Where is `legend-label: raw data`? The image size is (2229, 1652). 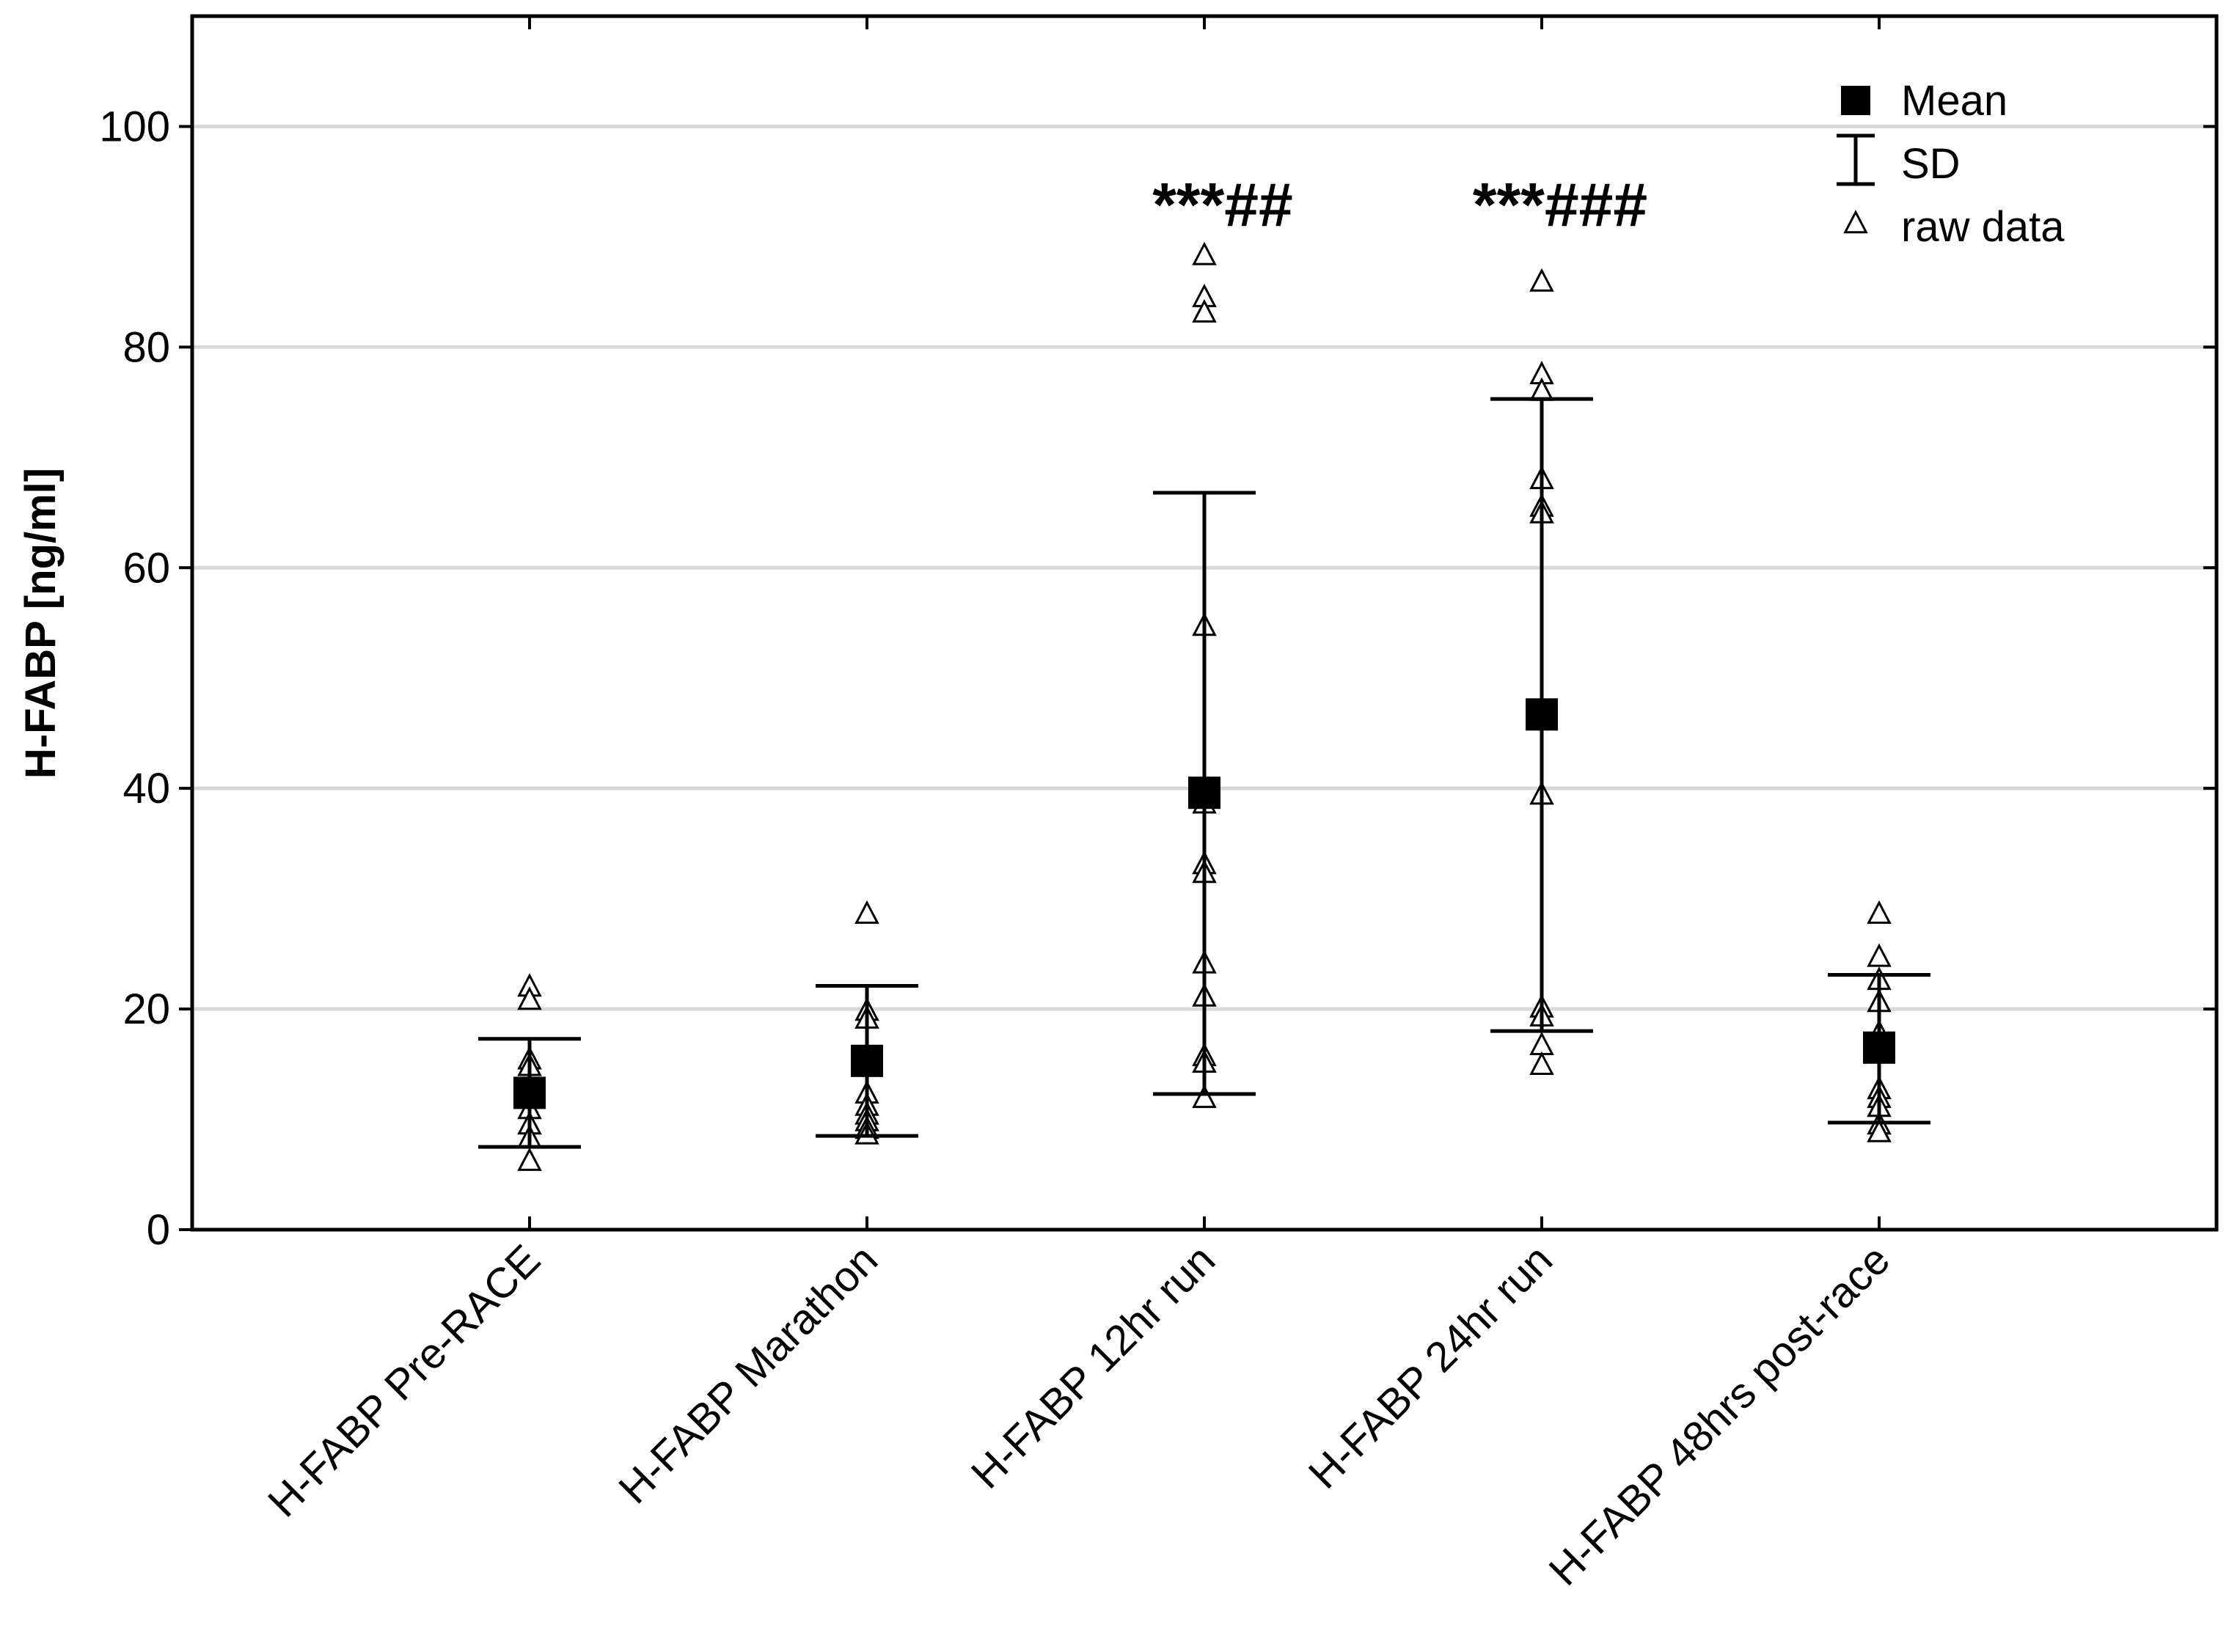
legend-label: raw data is located at coordinates (1983, 227).